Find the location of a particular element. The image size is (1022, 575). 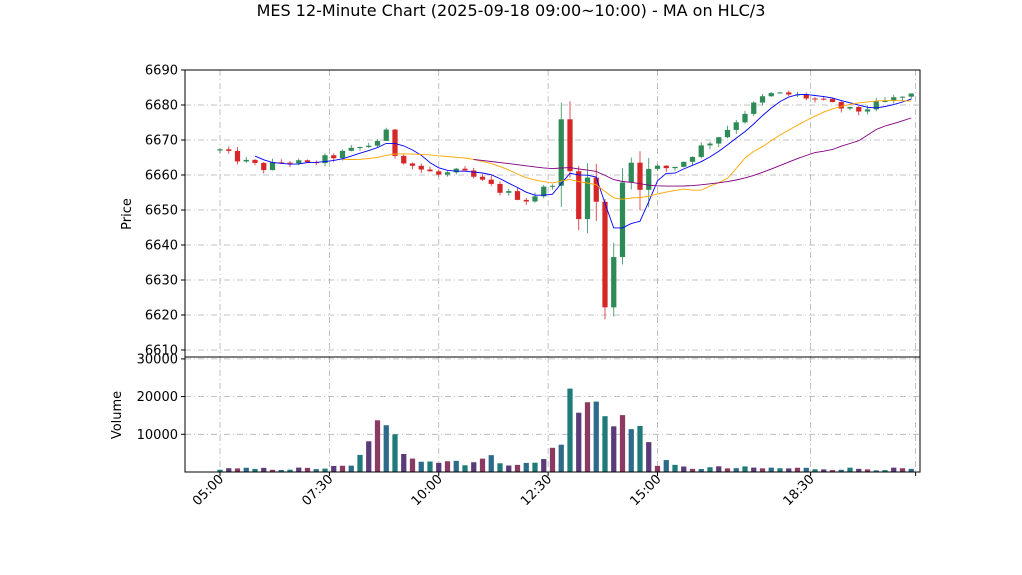

price-tick-label: 6670 is located at coordinates (161, 141).